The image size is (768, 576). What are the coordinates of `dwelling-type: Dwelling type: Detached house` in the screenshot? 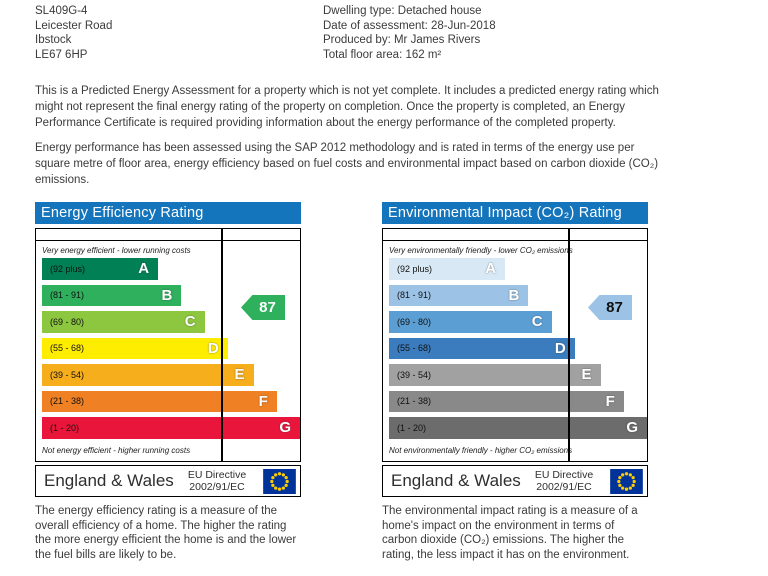 It's located at (402, 11).